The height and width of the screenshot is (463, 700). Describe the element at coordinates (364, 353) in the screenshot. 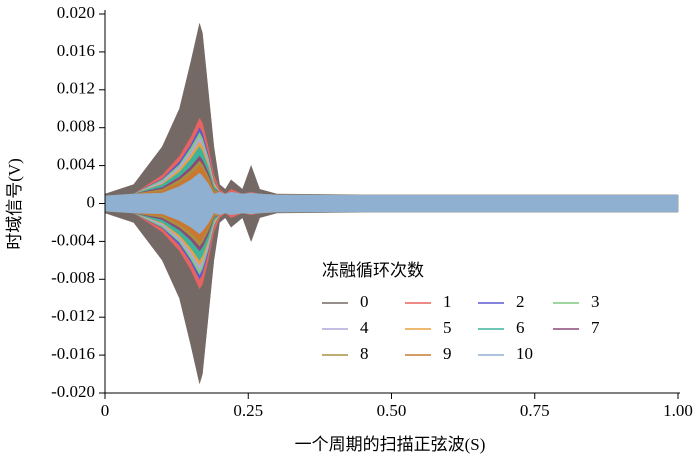

I see `legend-label: 8` at that location.